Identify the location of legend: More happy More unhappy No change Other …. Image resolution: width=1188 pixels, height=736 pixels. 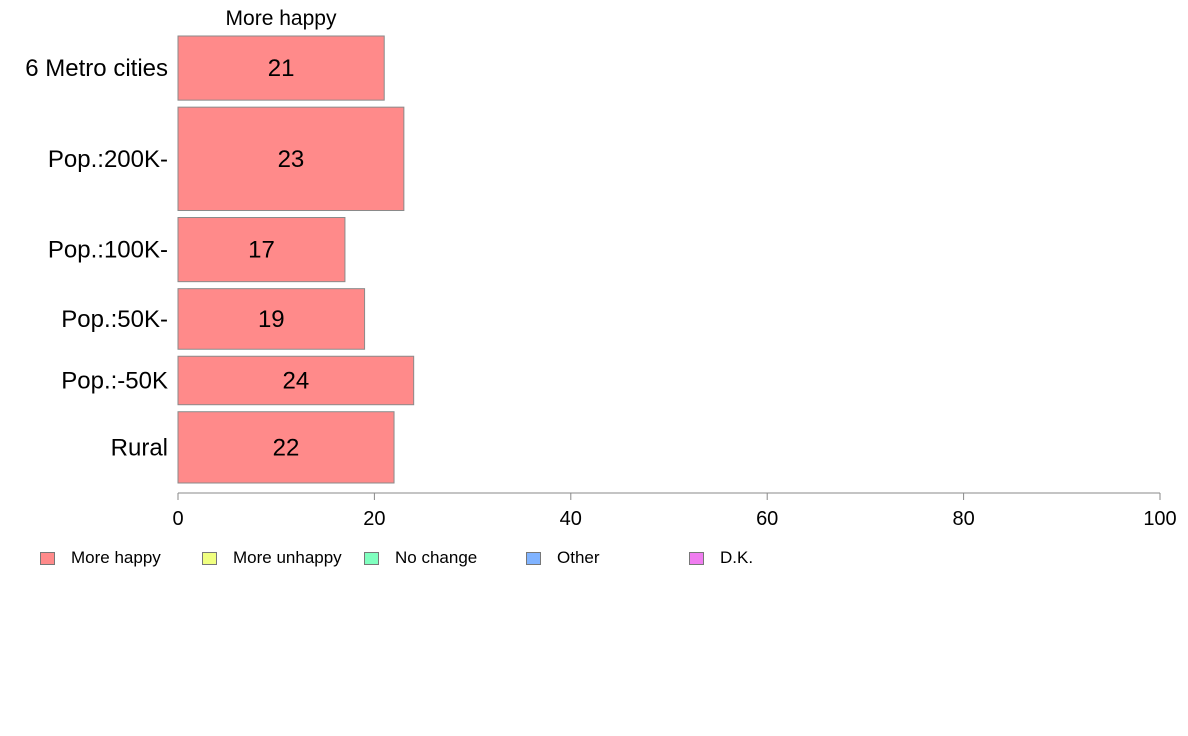
(590, 558).